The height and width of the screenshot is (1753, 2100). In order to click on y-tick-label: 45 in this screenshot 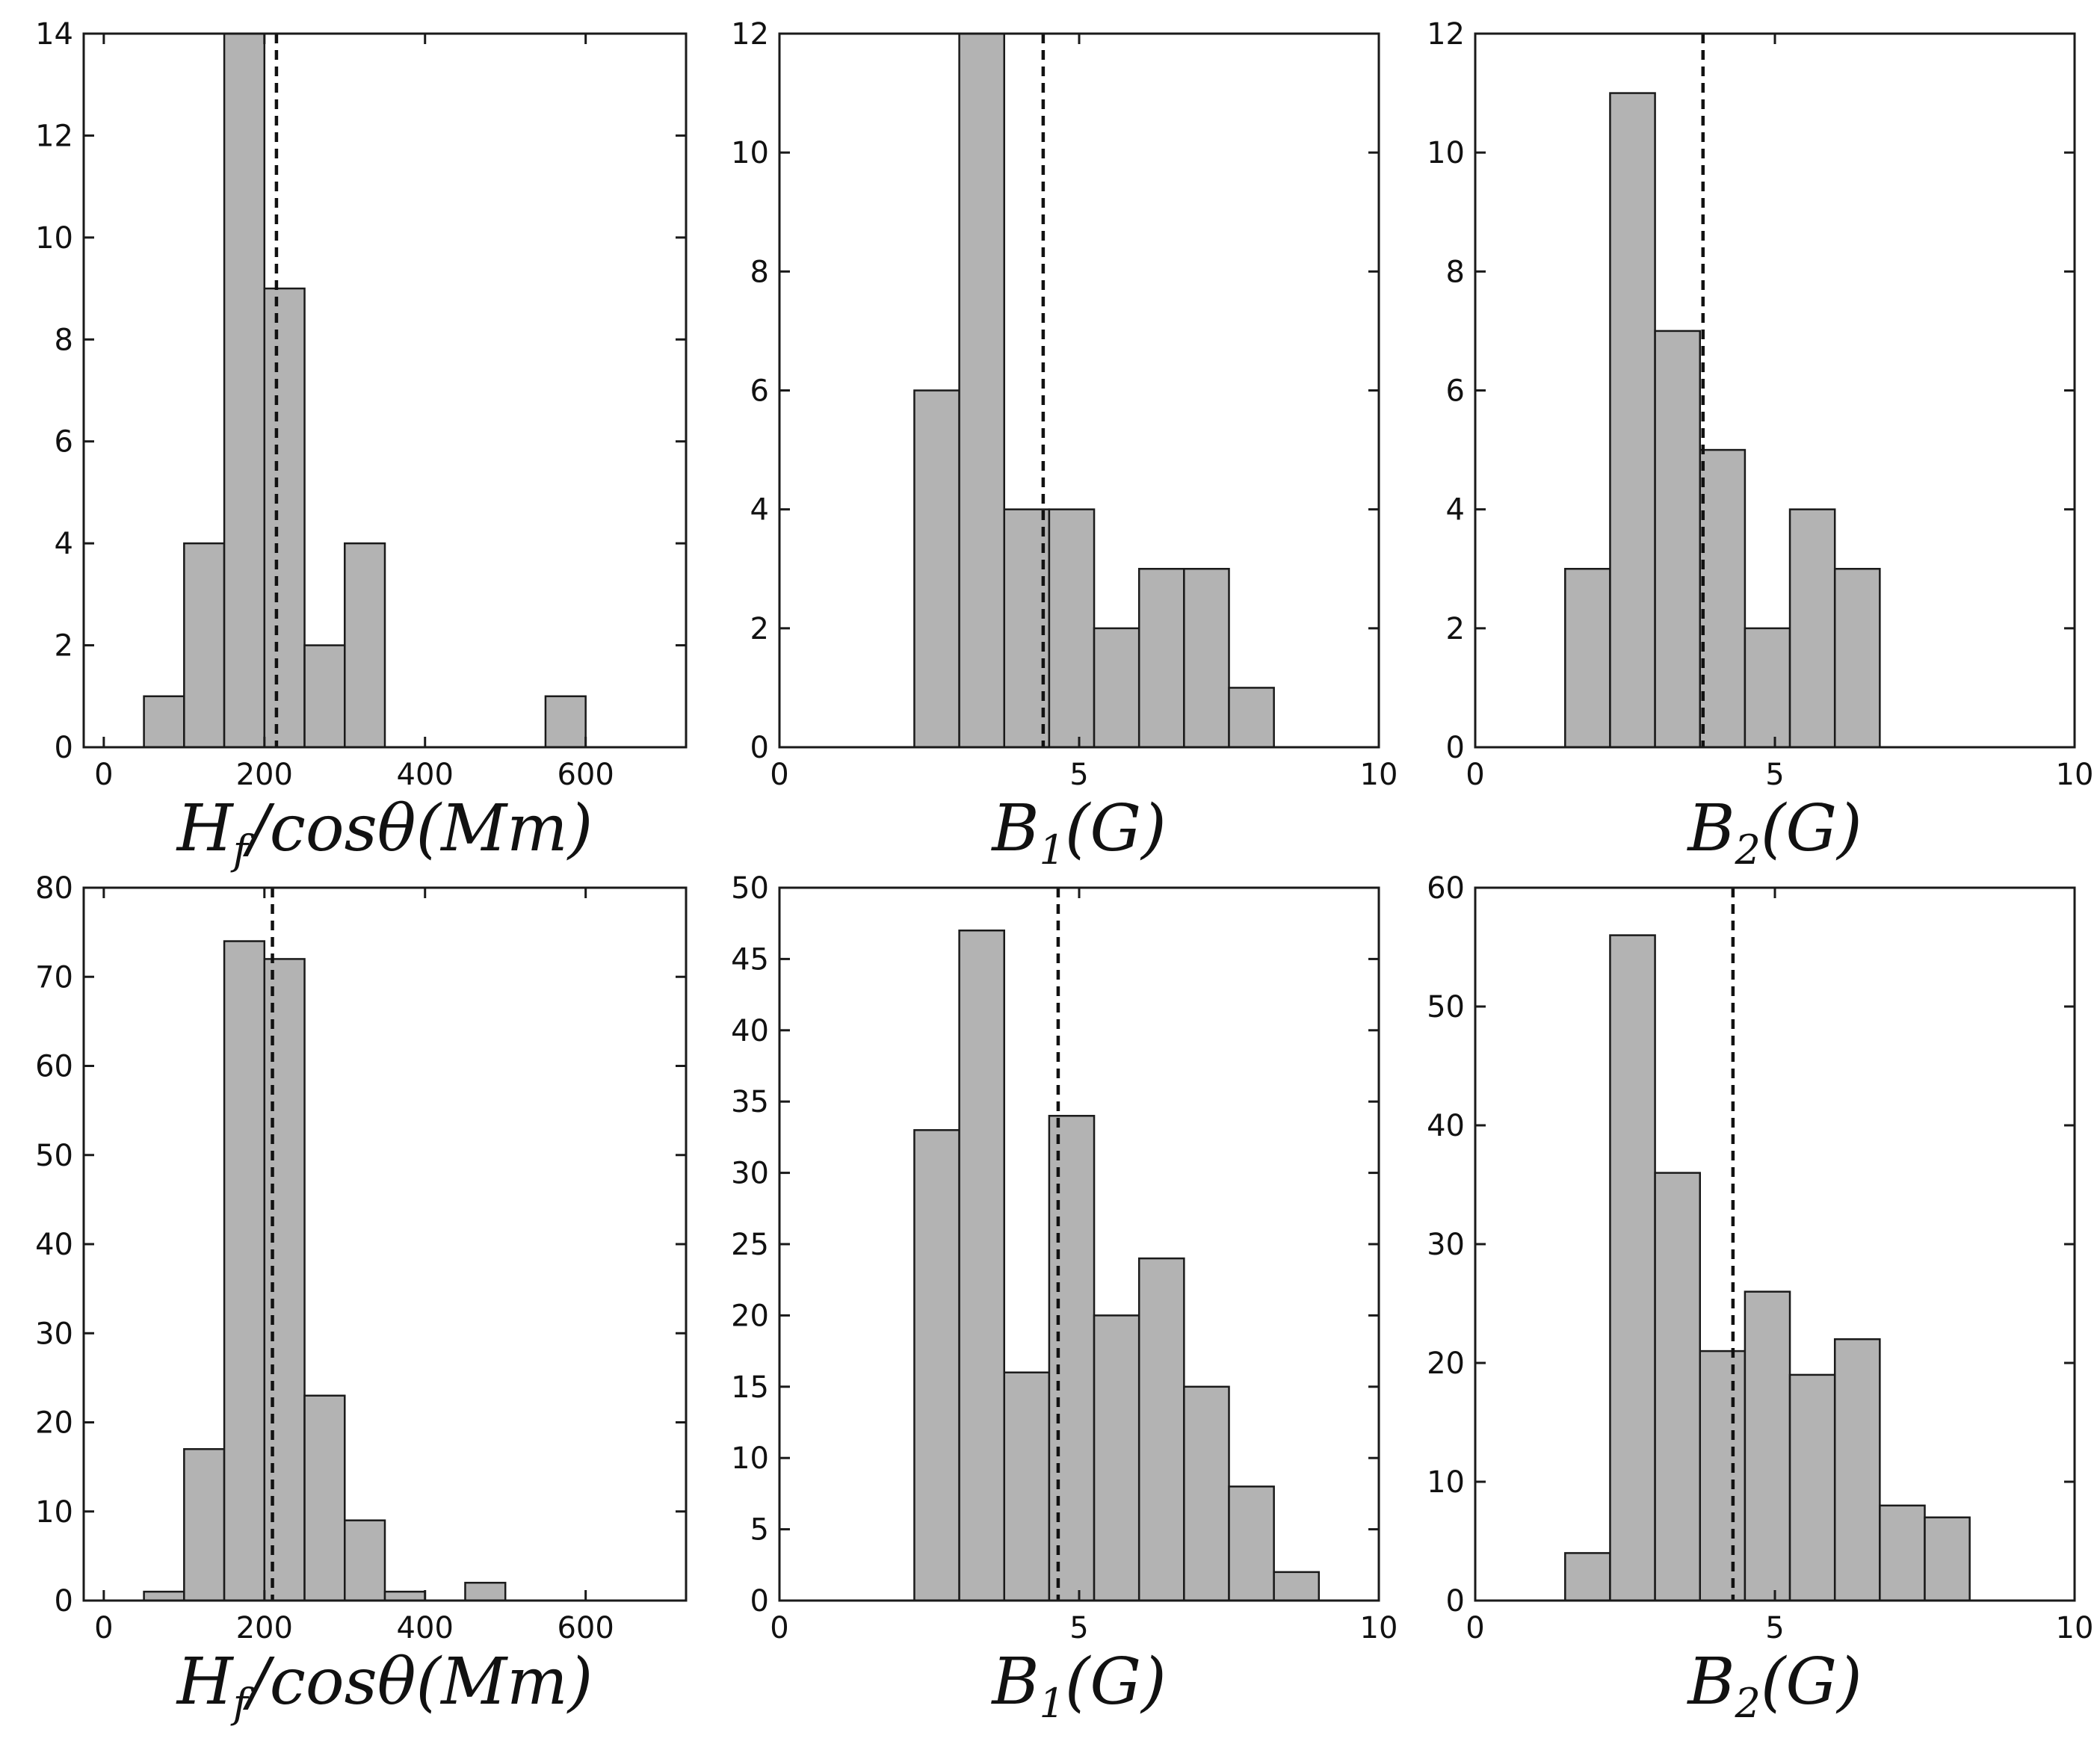, I will do `click(750, 959)`.